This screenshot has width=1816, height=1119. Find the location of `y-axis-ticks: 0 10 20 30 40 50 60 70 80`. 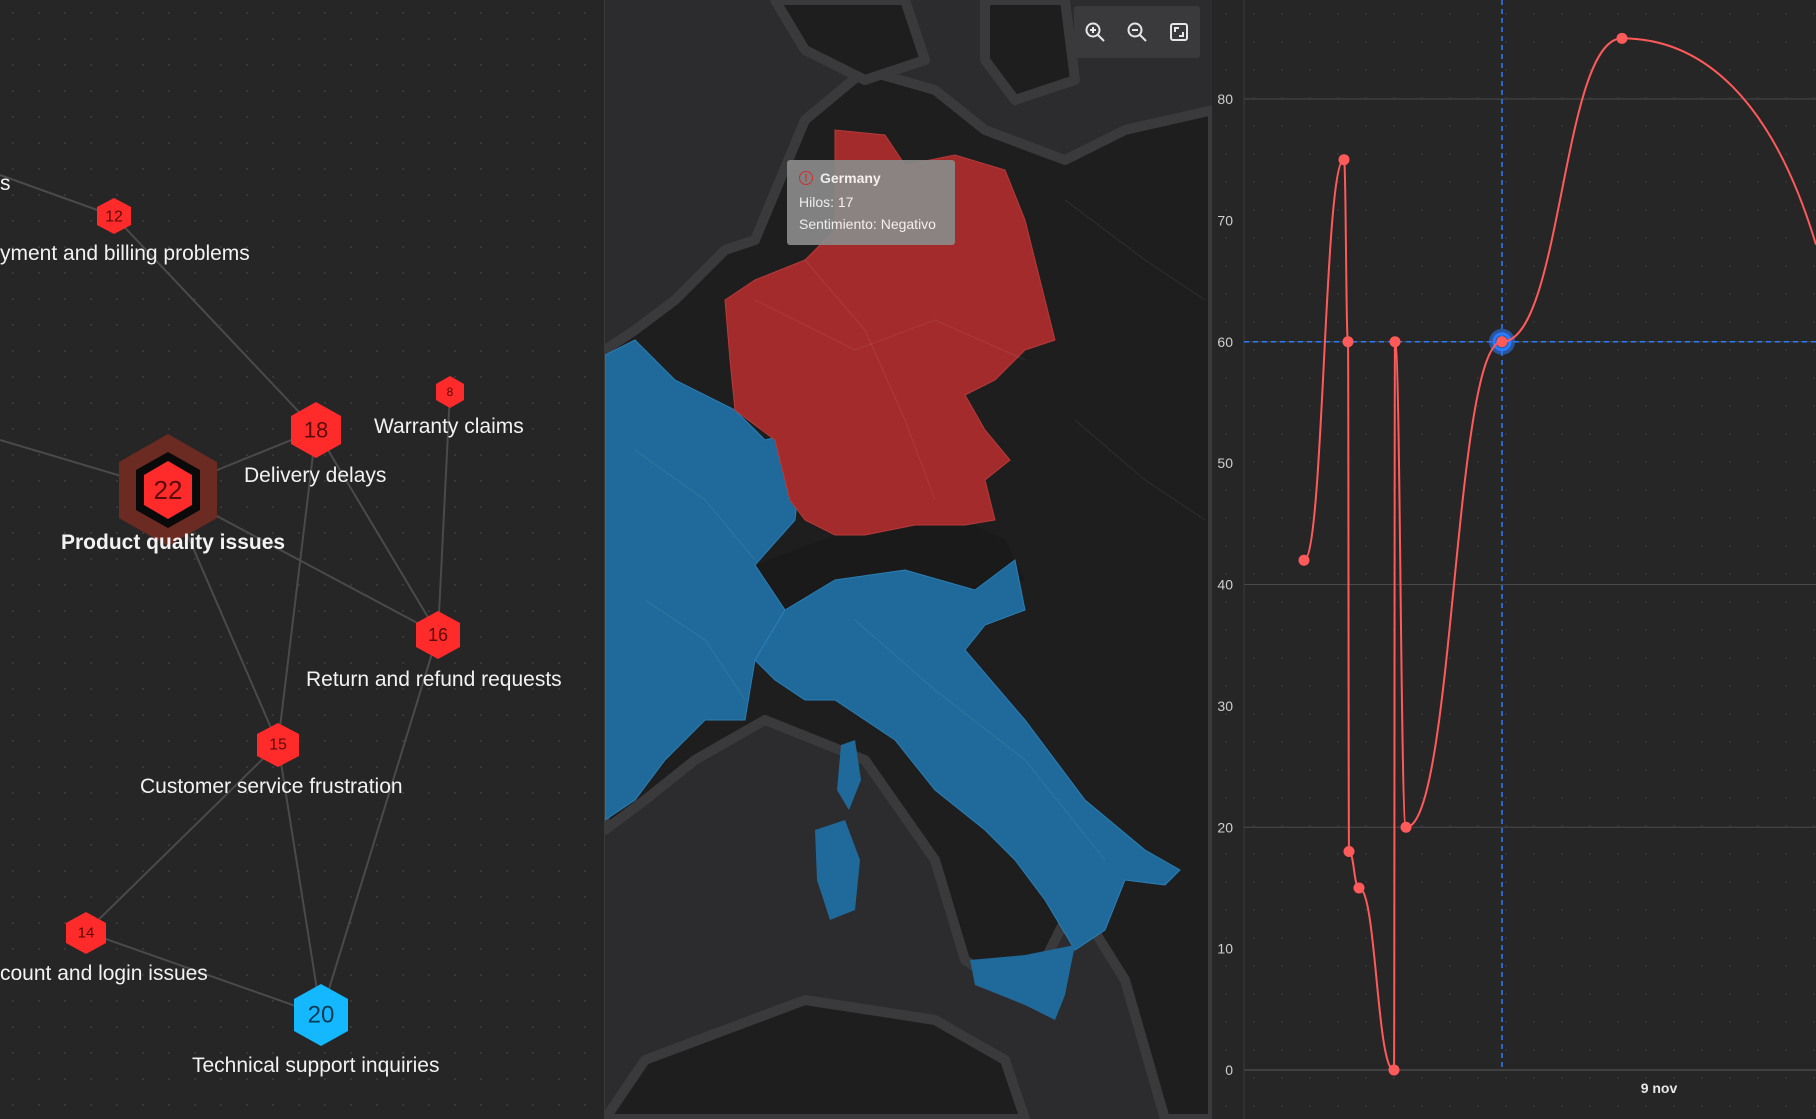

y-axis-ticks: 0 10 20 30 40 50 60 70 80 is located at coordinates (1225, 584).